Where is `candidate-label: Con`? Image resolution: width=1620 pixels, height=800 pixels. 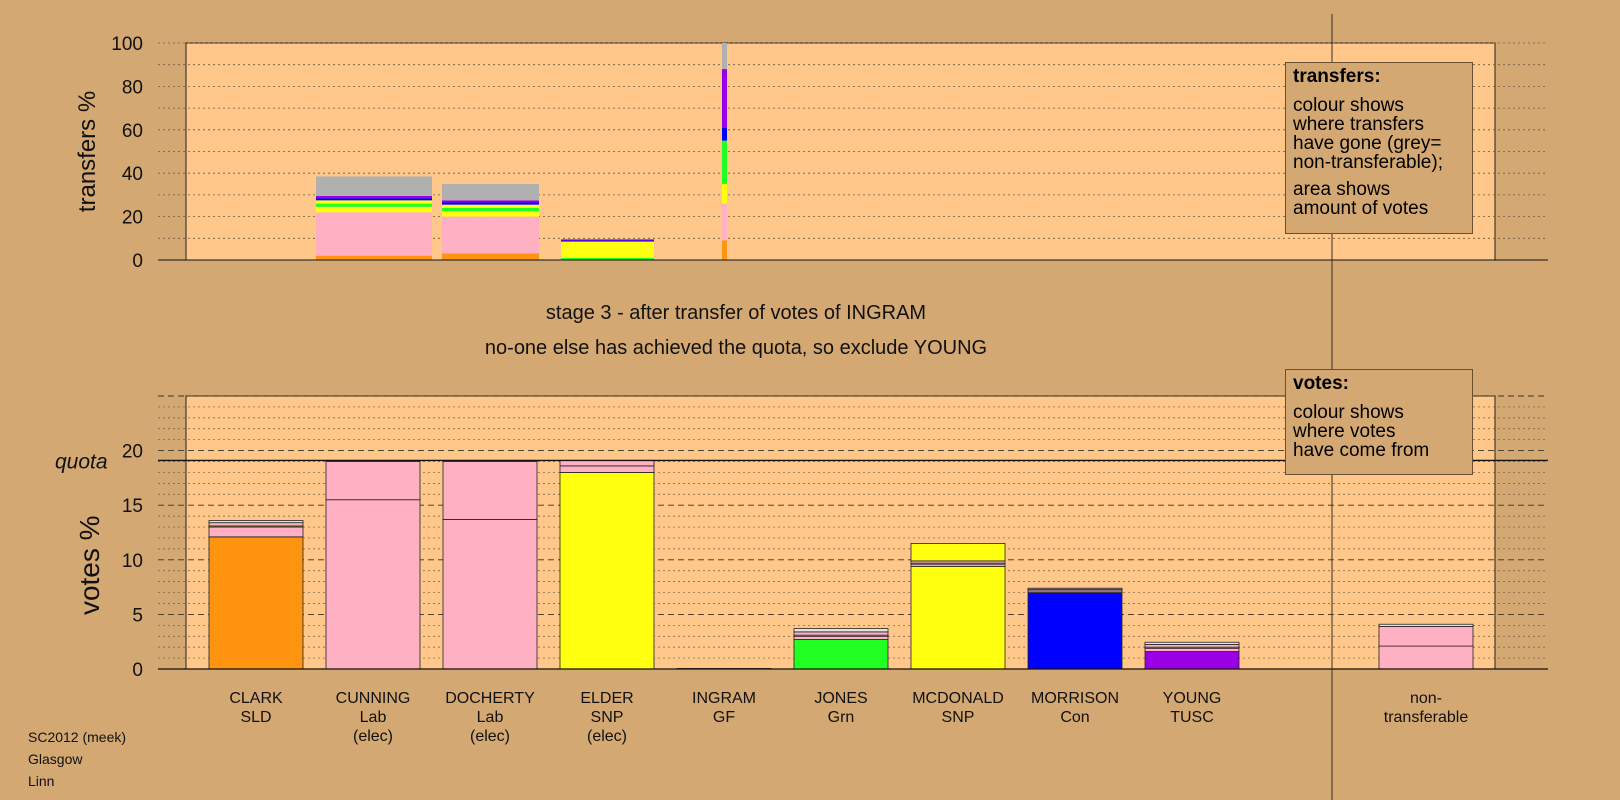
candidate-label: Con is located at coordinates (1074, 717).